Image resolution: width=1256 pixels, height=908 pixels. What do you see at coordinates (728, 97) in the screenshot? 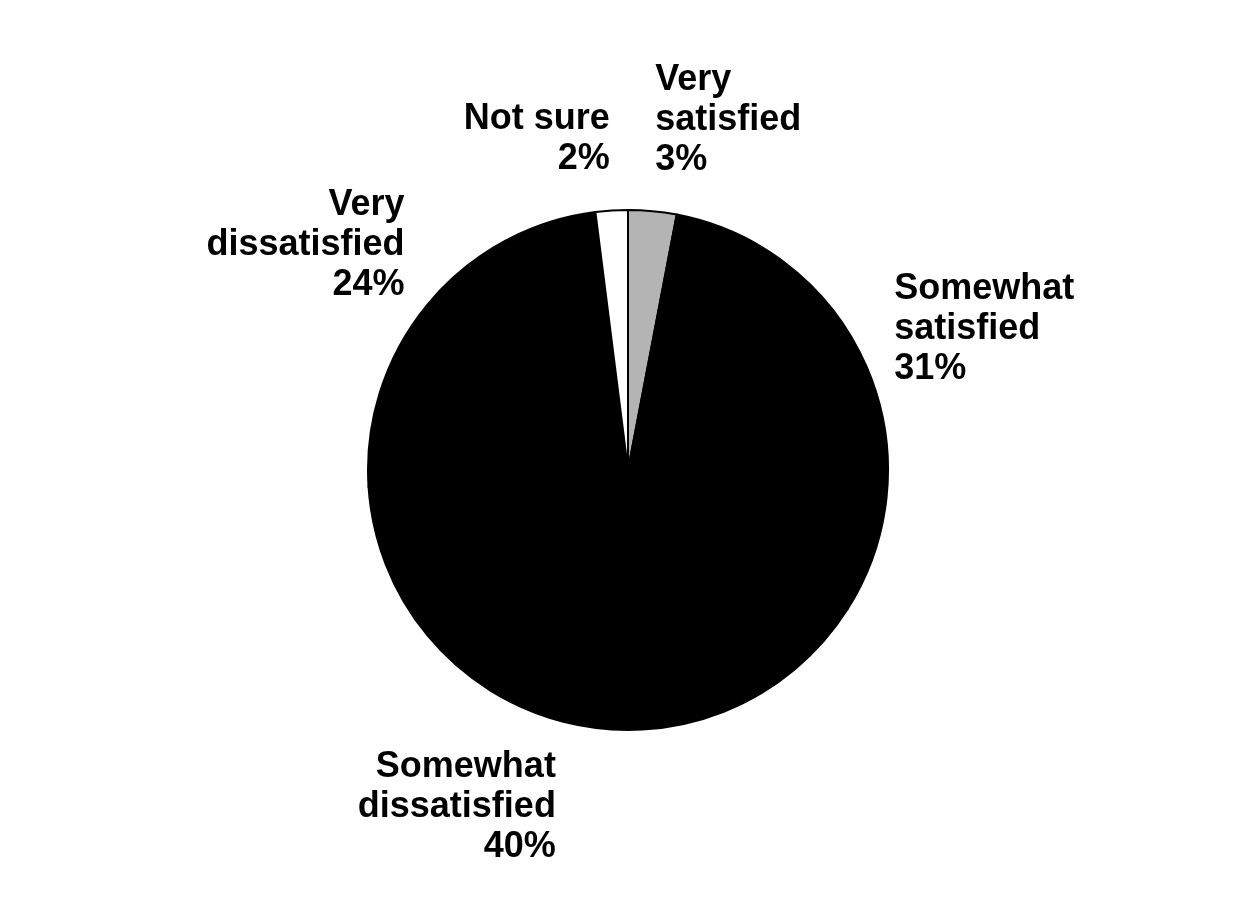
I see `slice-label: Very satisfied` at bounding box center [728, 97].